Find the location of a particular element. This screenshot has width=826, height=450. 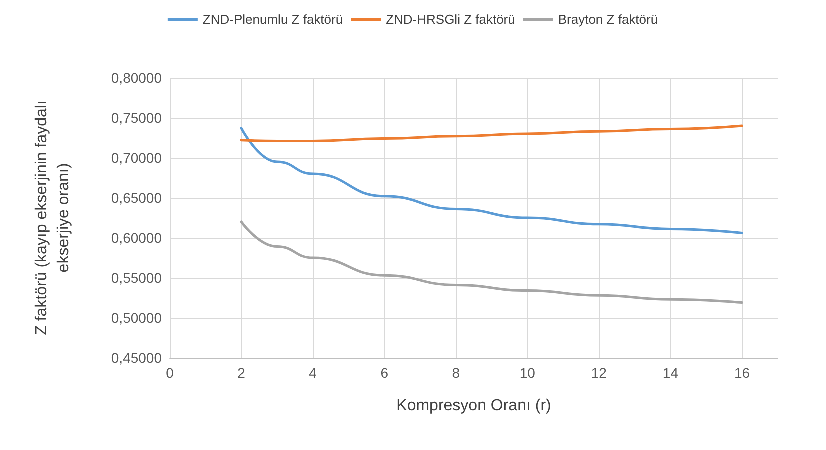

legend-label: ZND-HRSGli Z faktörü is located at coordinates (451, 19).